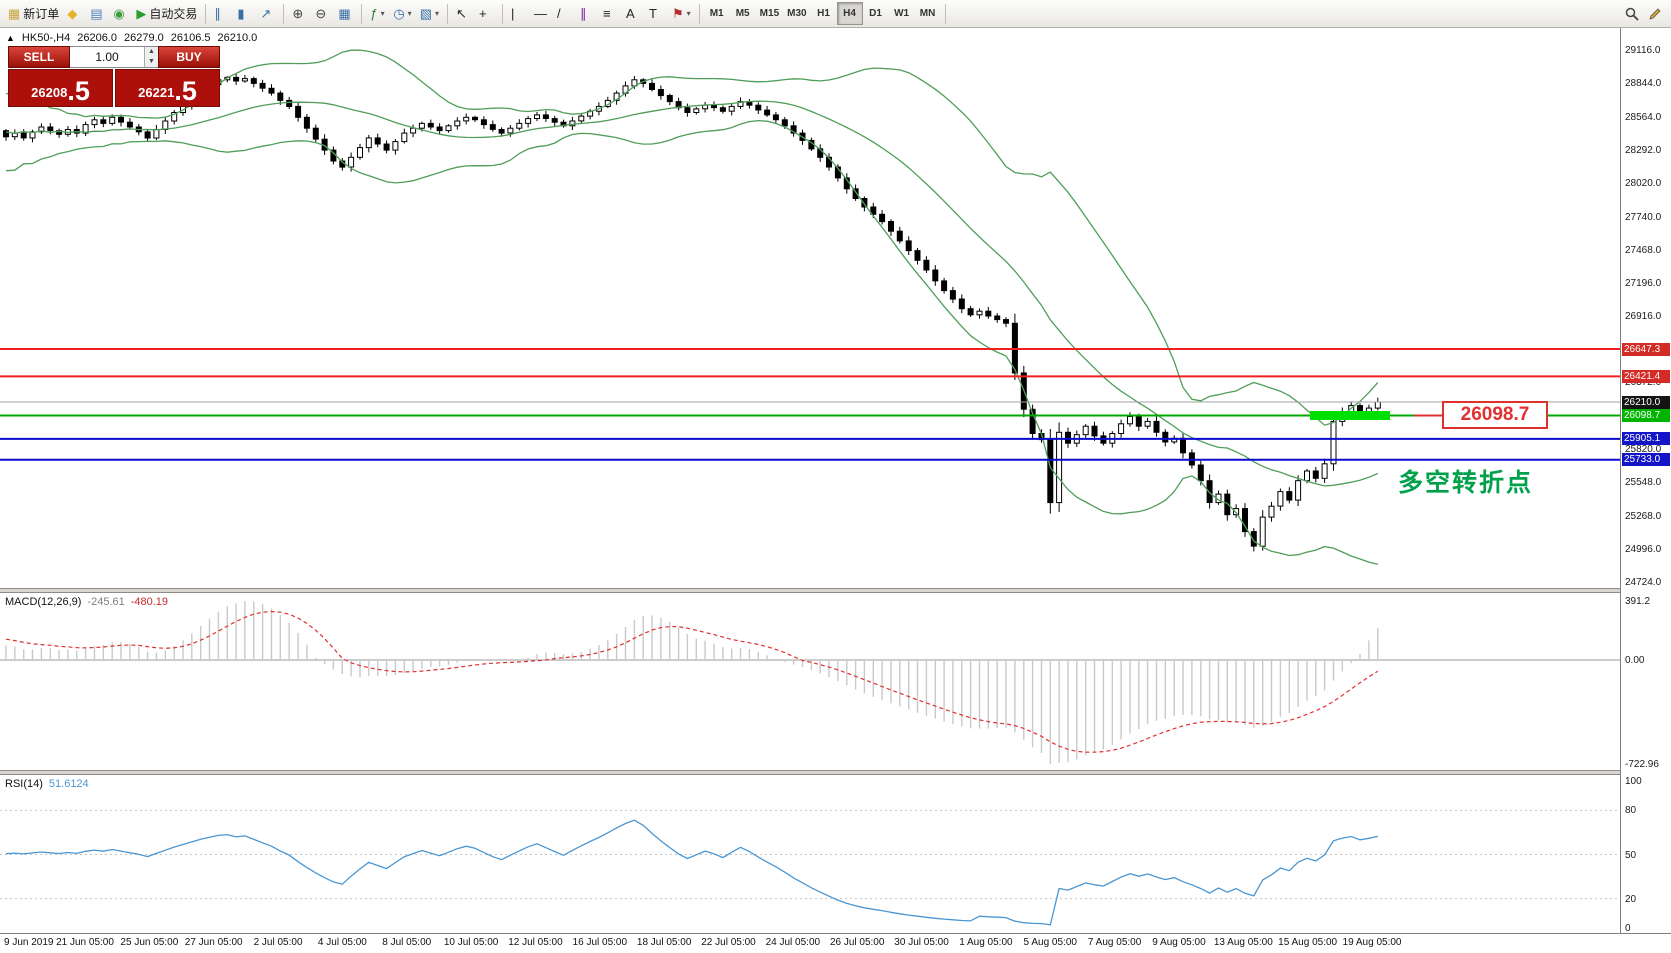 This screenshot has height=953, width=1671. What do you see at coordinates (810, 404) in the screenshot?
I see `horizontal-level-lines` at bounding box center [810, 404].